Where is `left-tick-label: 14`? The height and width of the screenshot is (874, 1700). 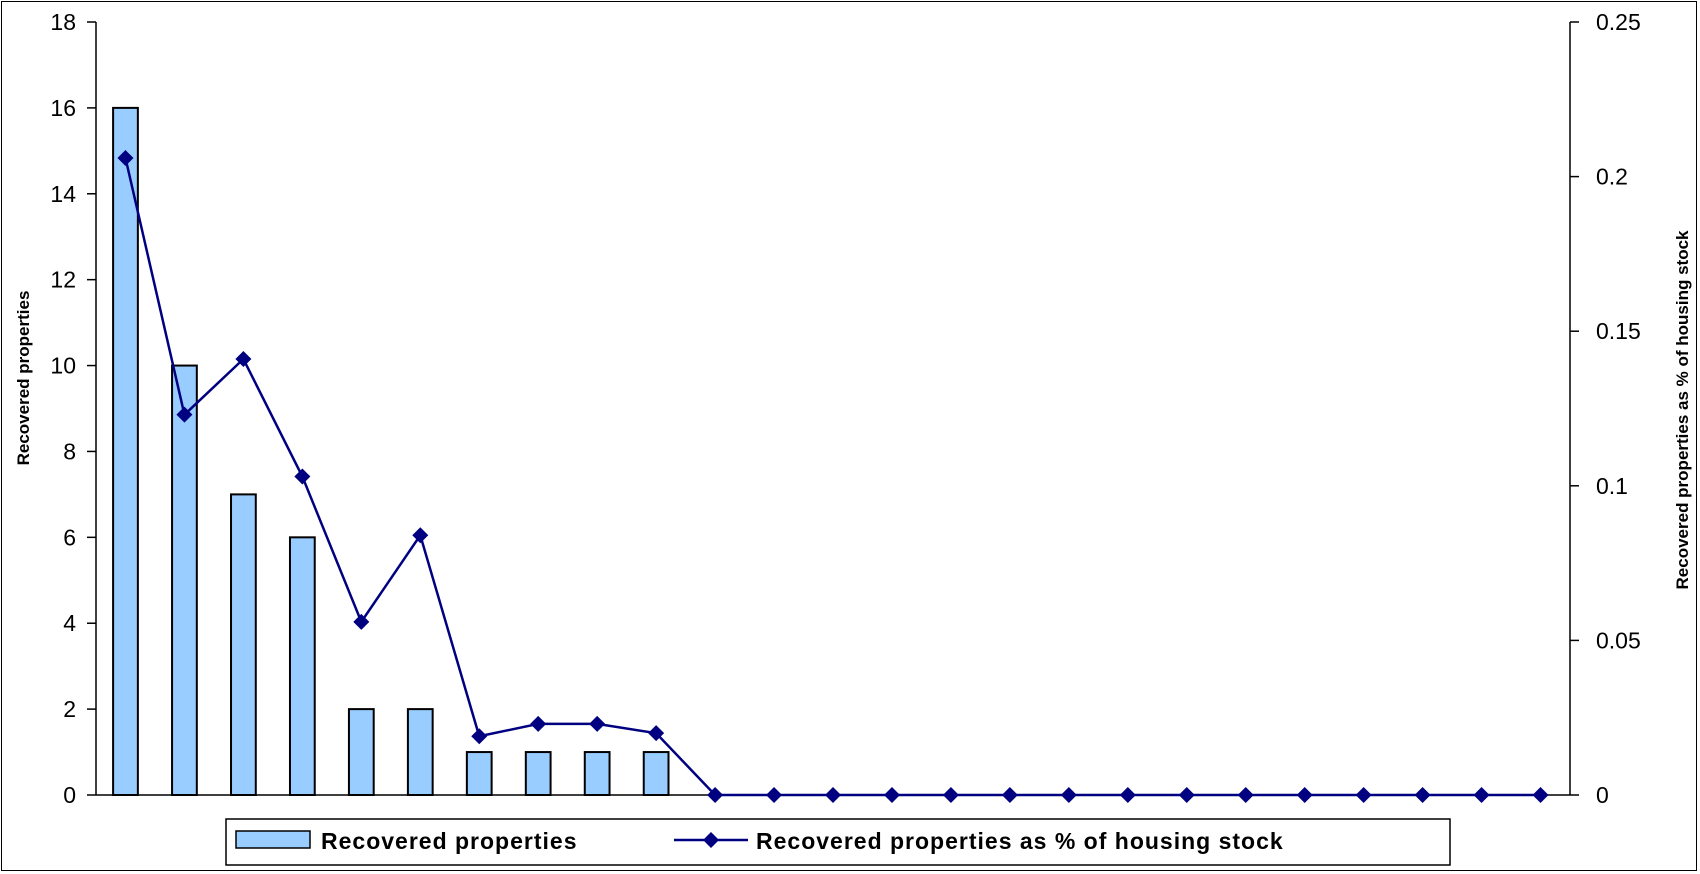 left-tick-label: 14 is located at coordinates (63, 194).